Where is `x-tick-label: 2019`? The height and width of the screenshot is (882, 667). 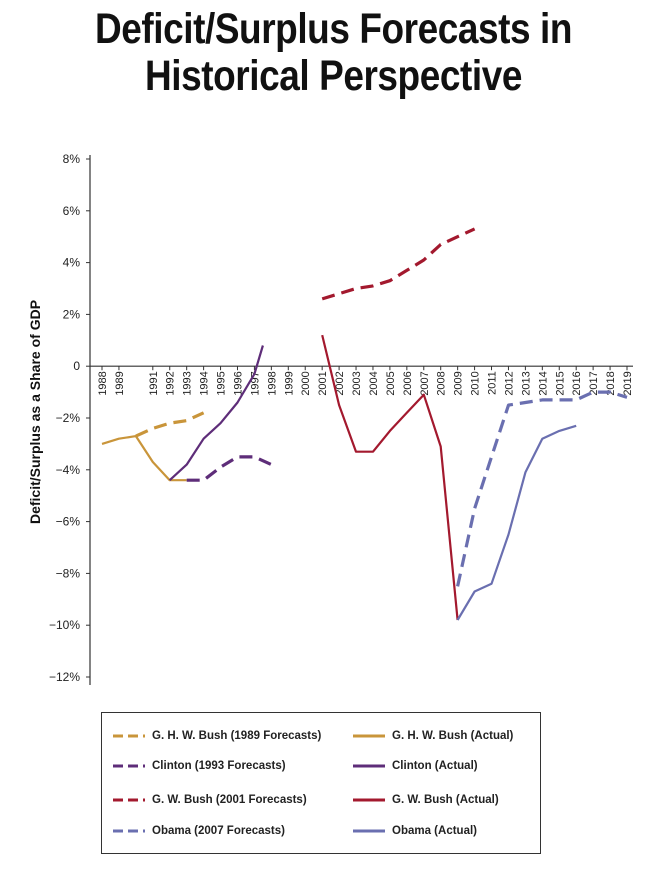
x-tick-label: 2019 is located at coordinates (628, 383).